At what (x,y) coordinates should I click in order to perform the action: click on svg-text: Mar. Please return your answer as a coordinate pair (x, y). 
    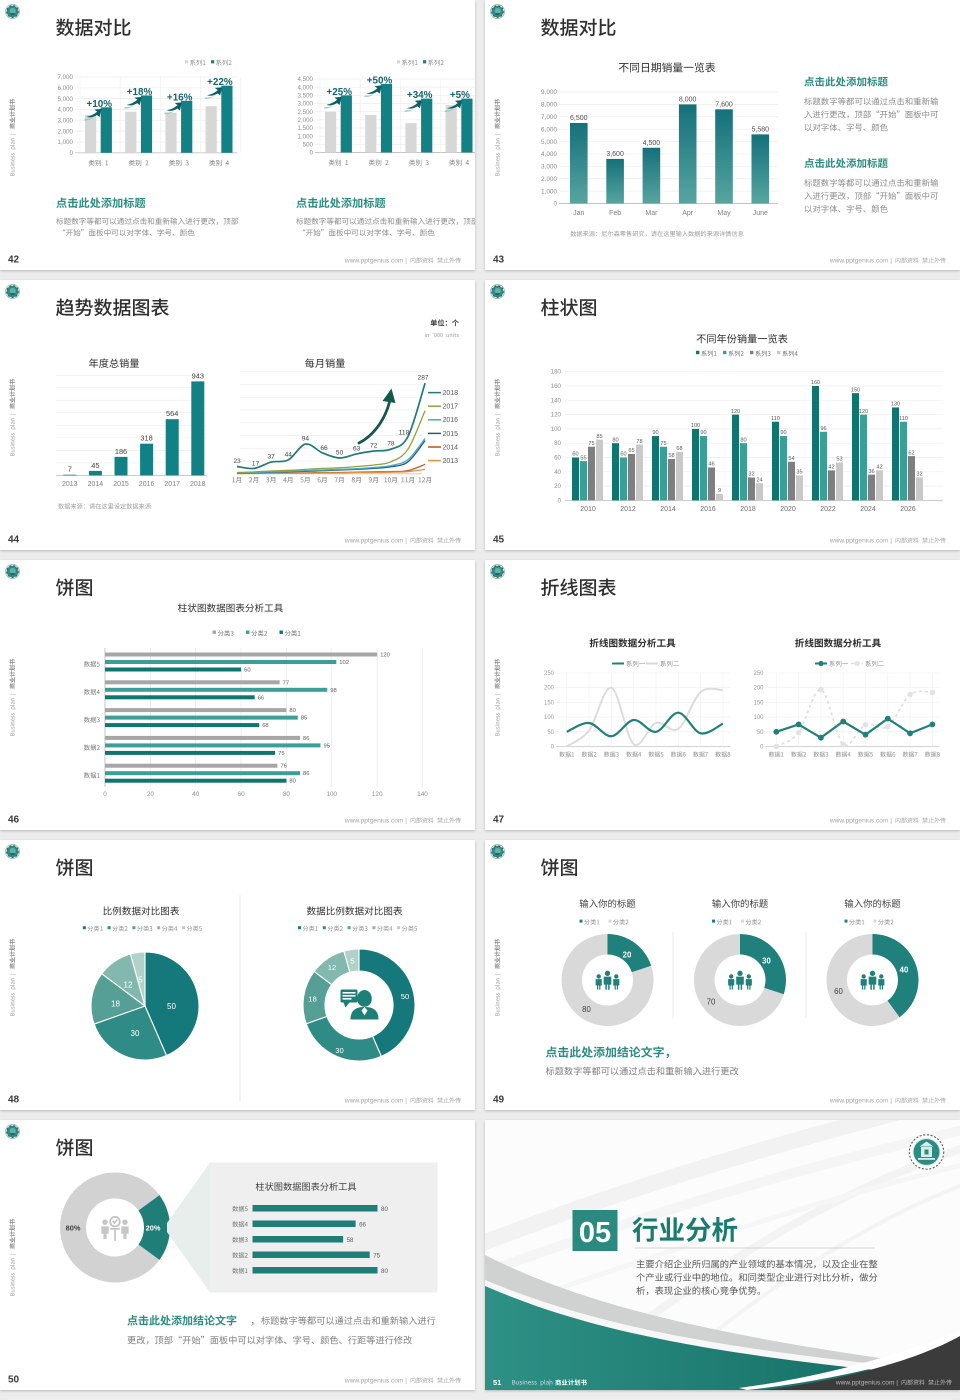
    Looking at the image, I should click on (651, 213).